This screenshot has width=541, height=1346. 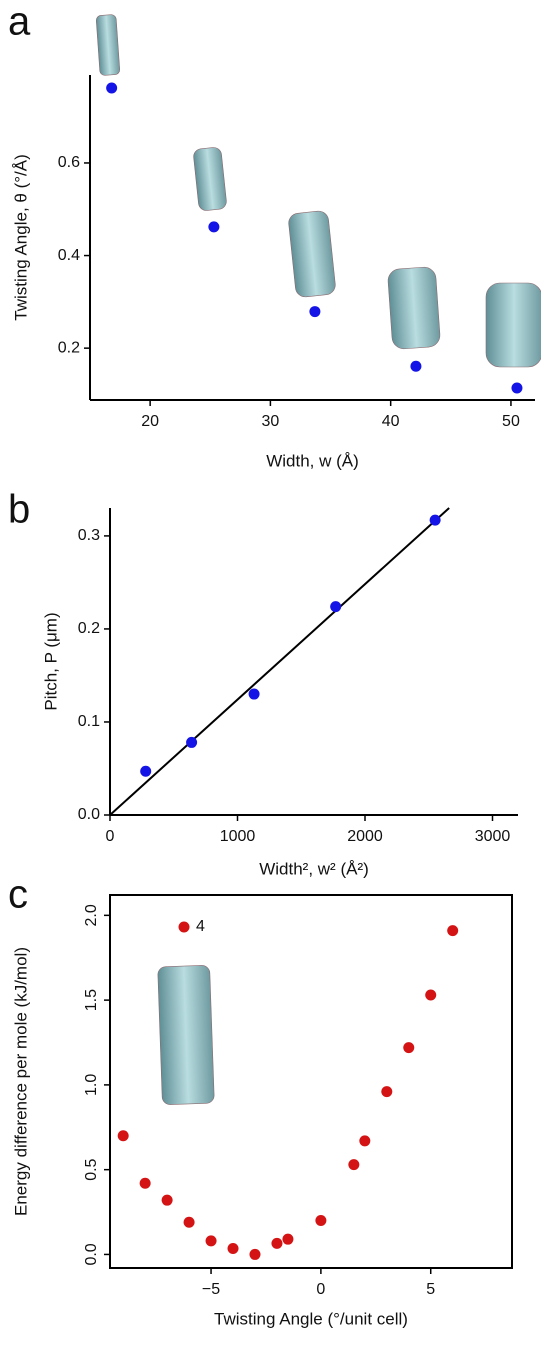 What do you see at coordinates (19, 510) in the screenshot?
I see `panel-label: b` at bounding box center [19, 510].